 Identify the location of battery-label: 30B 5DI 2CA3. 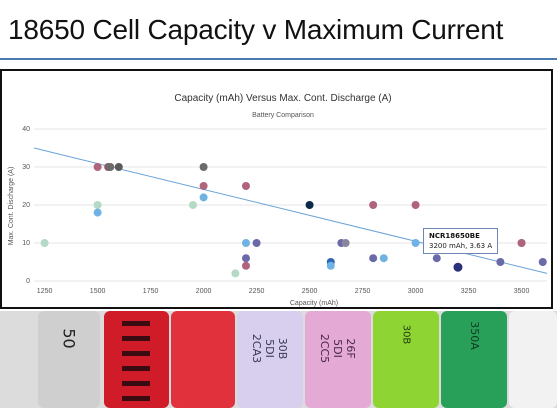
(270, 348).